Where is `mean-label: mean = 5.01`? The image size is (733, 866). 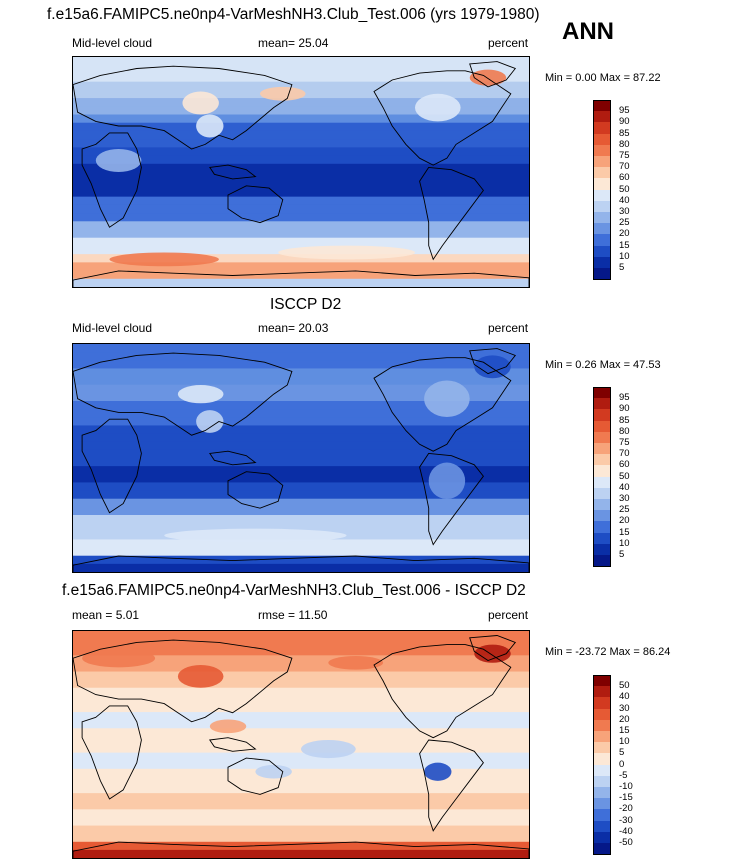 mean-label: mean = 5.01 is located at coordinates (106, 615).